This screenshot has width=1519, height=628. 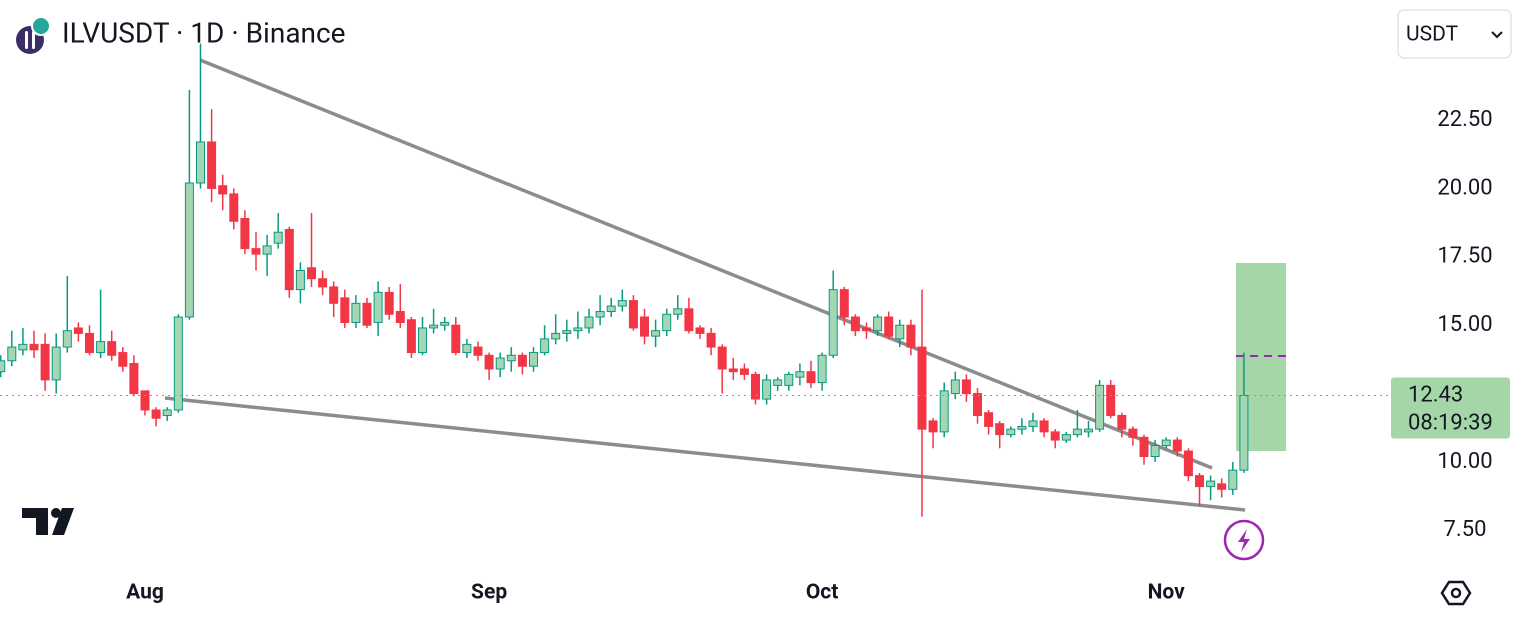 What do you see at coordinates (1464, 461) in the screenshot?
I see `y-tick-label: 10.00` at bounding box center [1464, 461].